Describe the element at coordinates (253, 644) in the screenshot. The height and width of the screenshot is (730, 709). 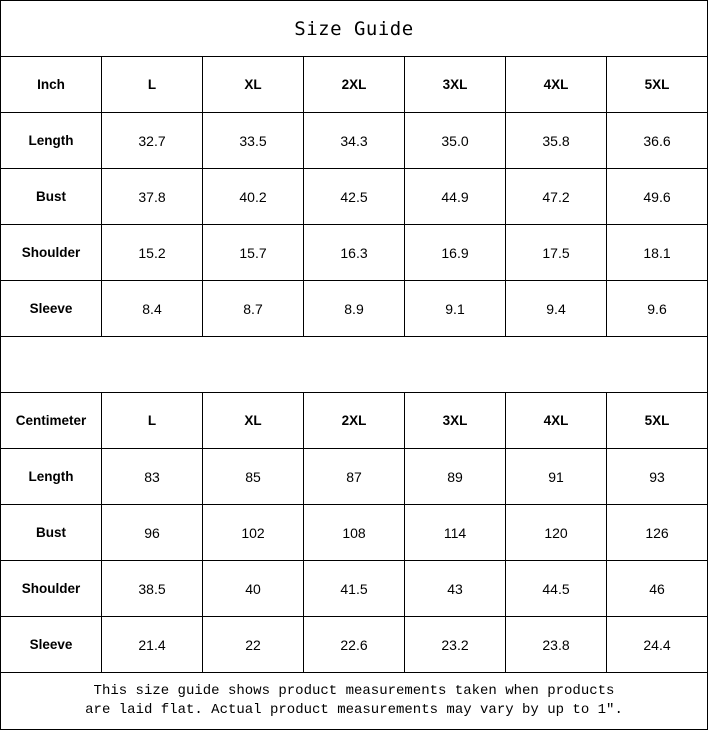
I see `measurement-value: 22` at that location.